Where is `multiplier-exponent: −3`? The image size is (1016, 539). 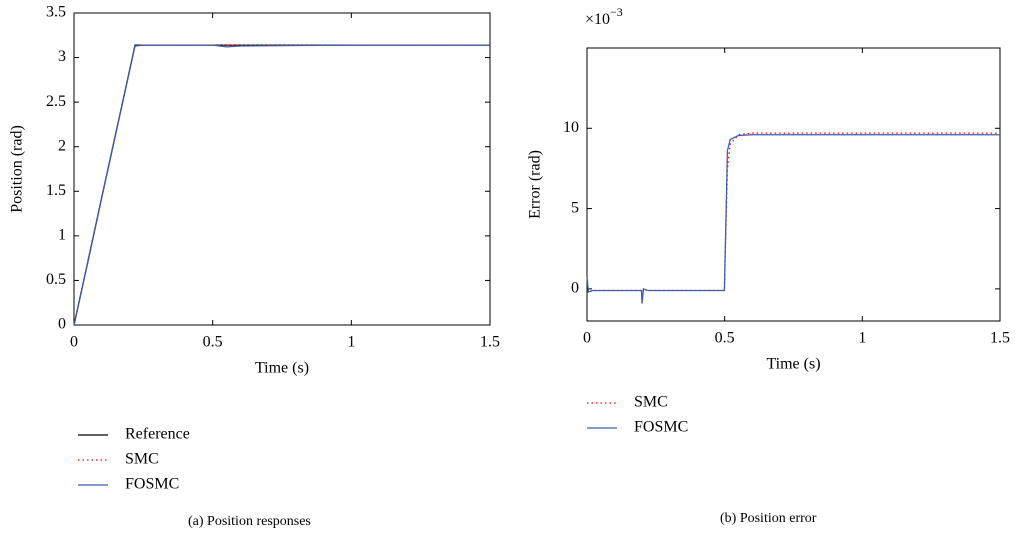
multiplier-exponent: −3 is located at coordinates (616, 12).